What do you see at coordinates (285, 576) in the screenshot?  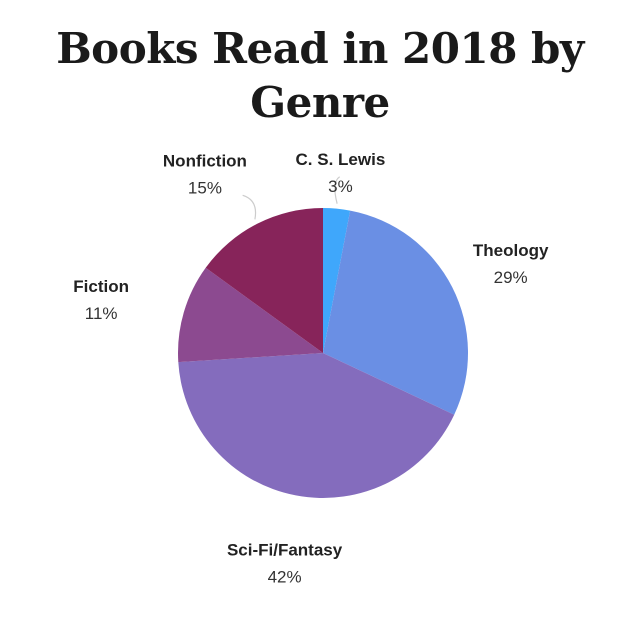 I see `slice-percent-sci-fi-fantasy: 42%` at bounding box center [285, 576].